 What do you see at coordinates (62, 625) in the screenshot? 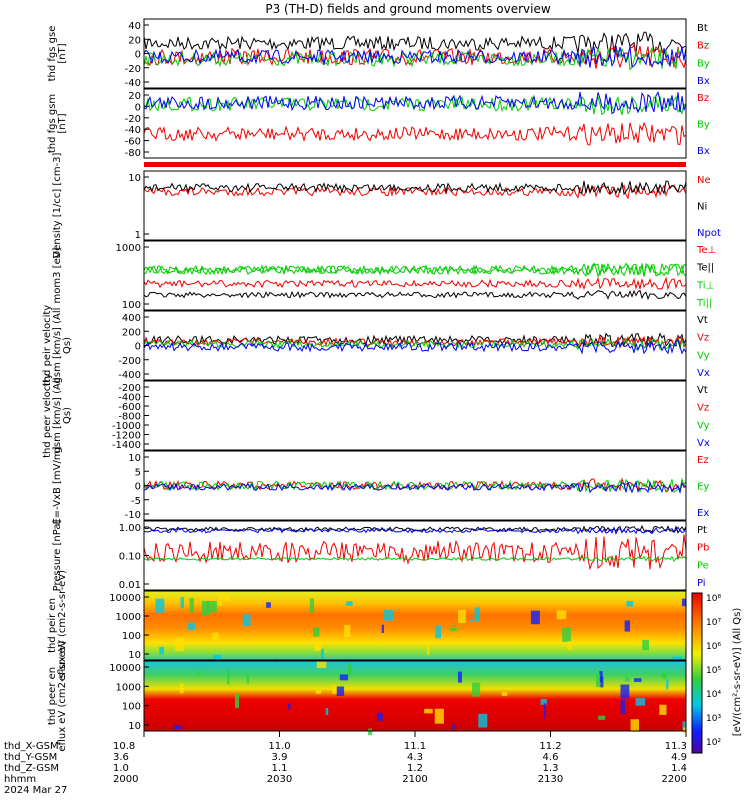
I see `ylabel-line: eflux eV (cm2-s-sr-eV)` at bounding box center [62, 625].